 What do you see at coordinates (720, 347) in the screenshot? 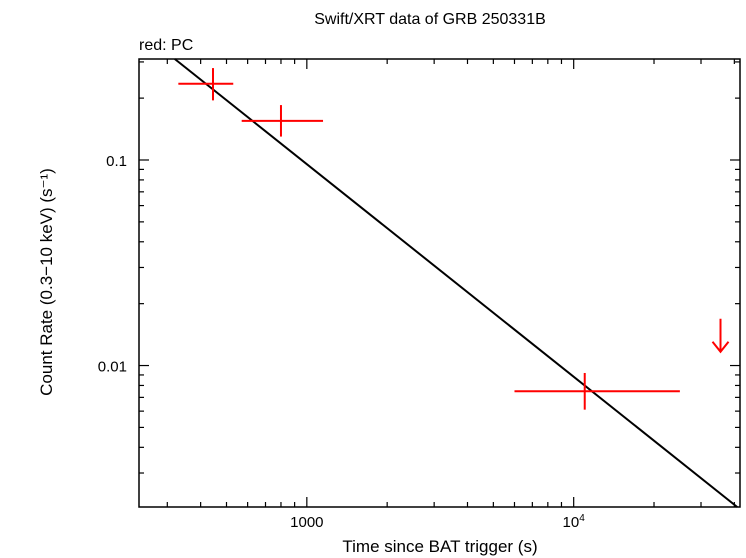
I see `upper-limit-arrowhead` at bounding box center [720, 347].